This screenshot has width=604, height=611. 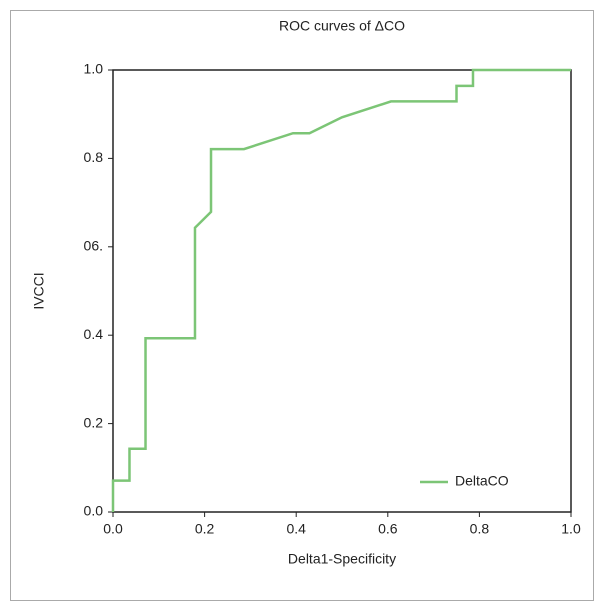 What do you see at coordinates (93, 246) in the screenshot?
I see `y-tick-label: 06.` at bounding box center [93, 246].